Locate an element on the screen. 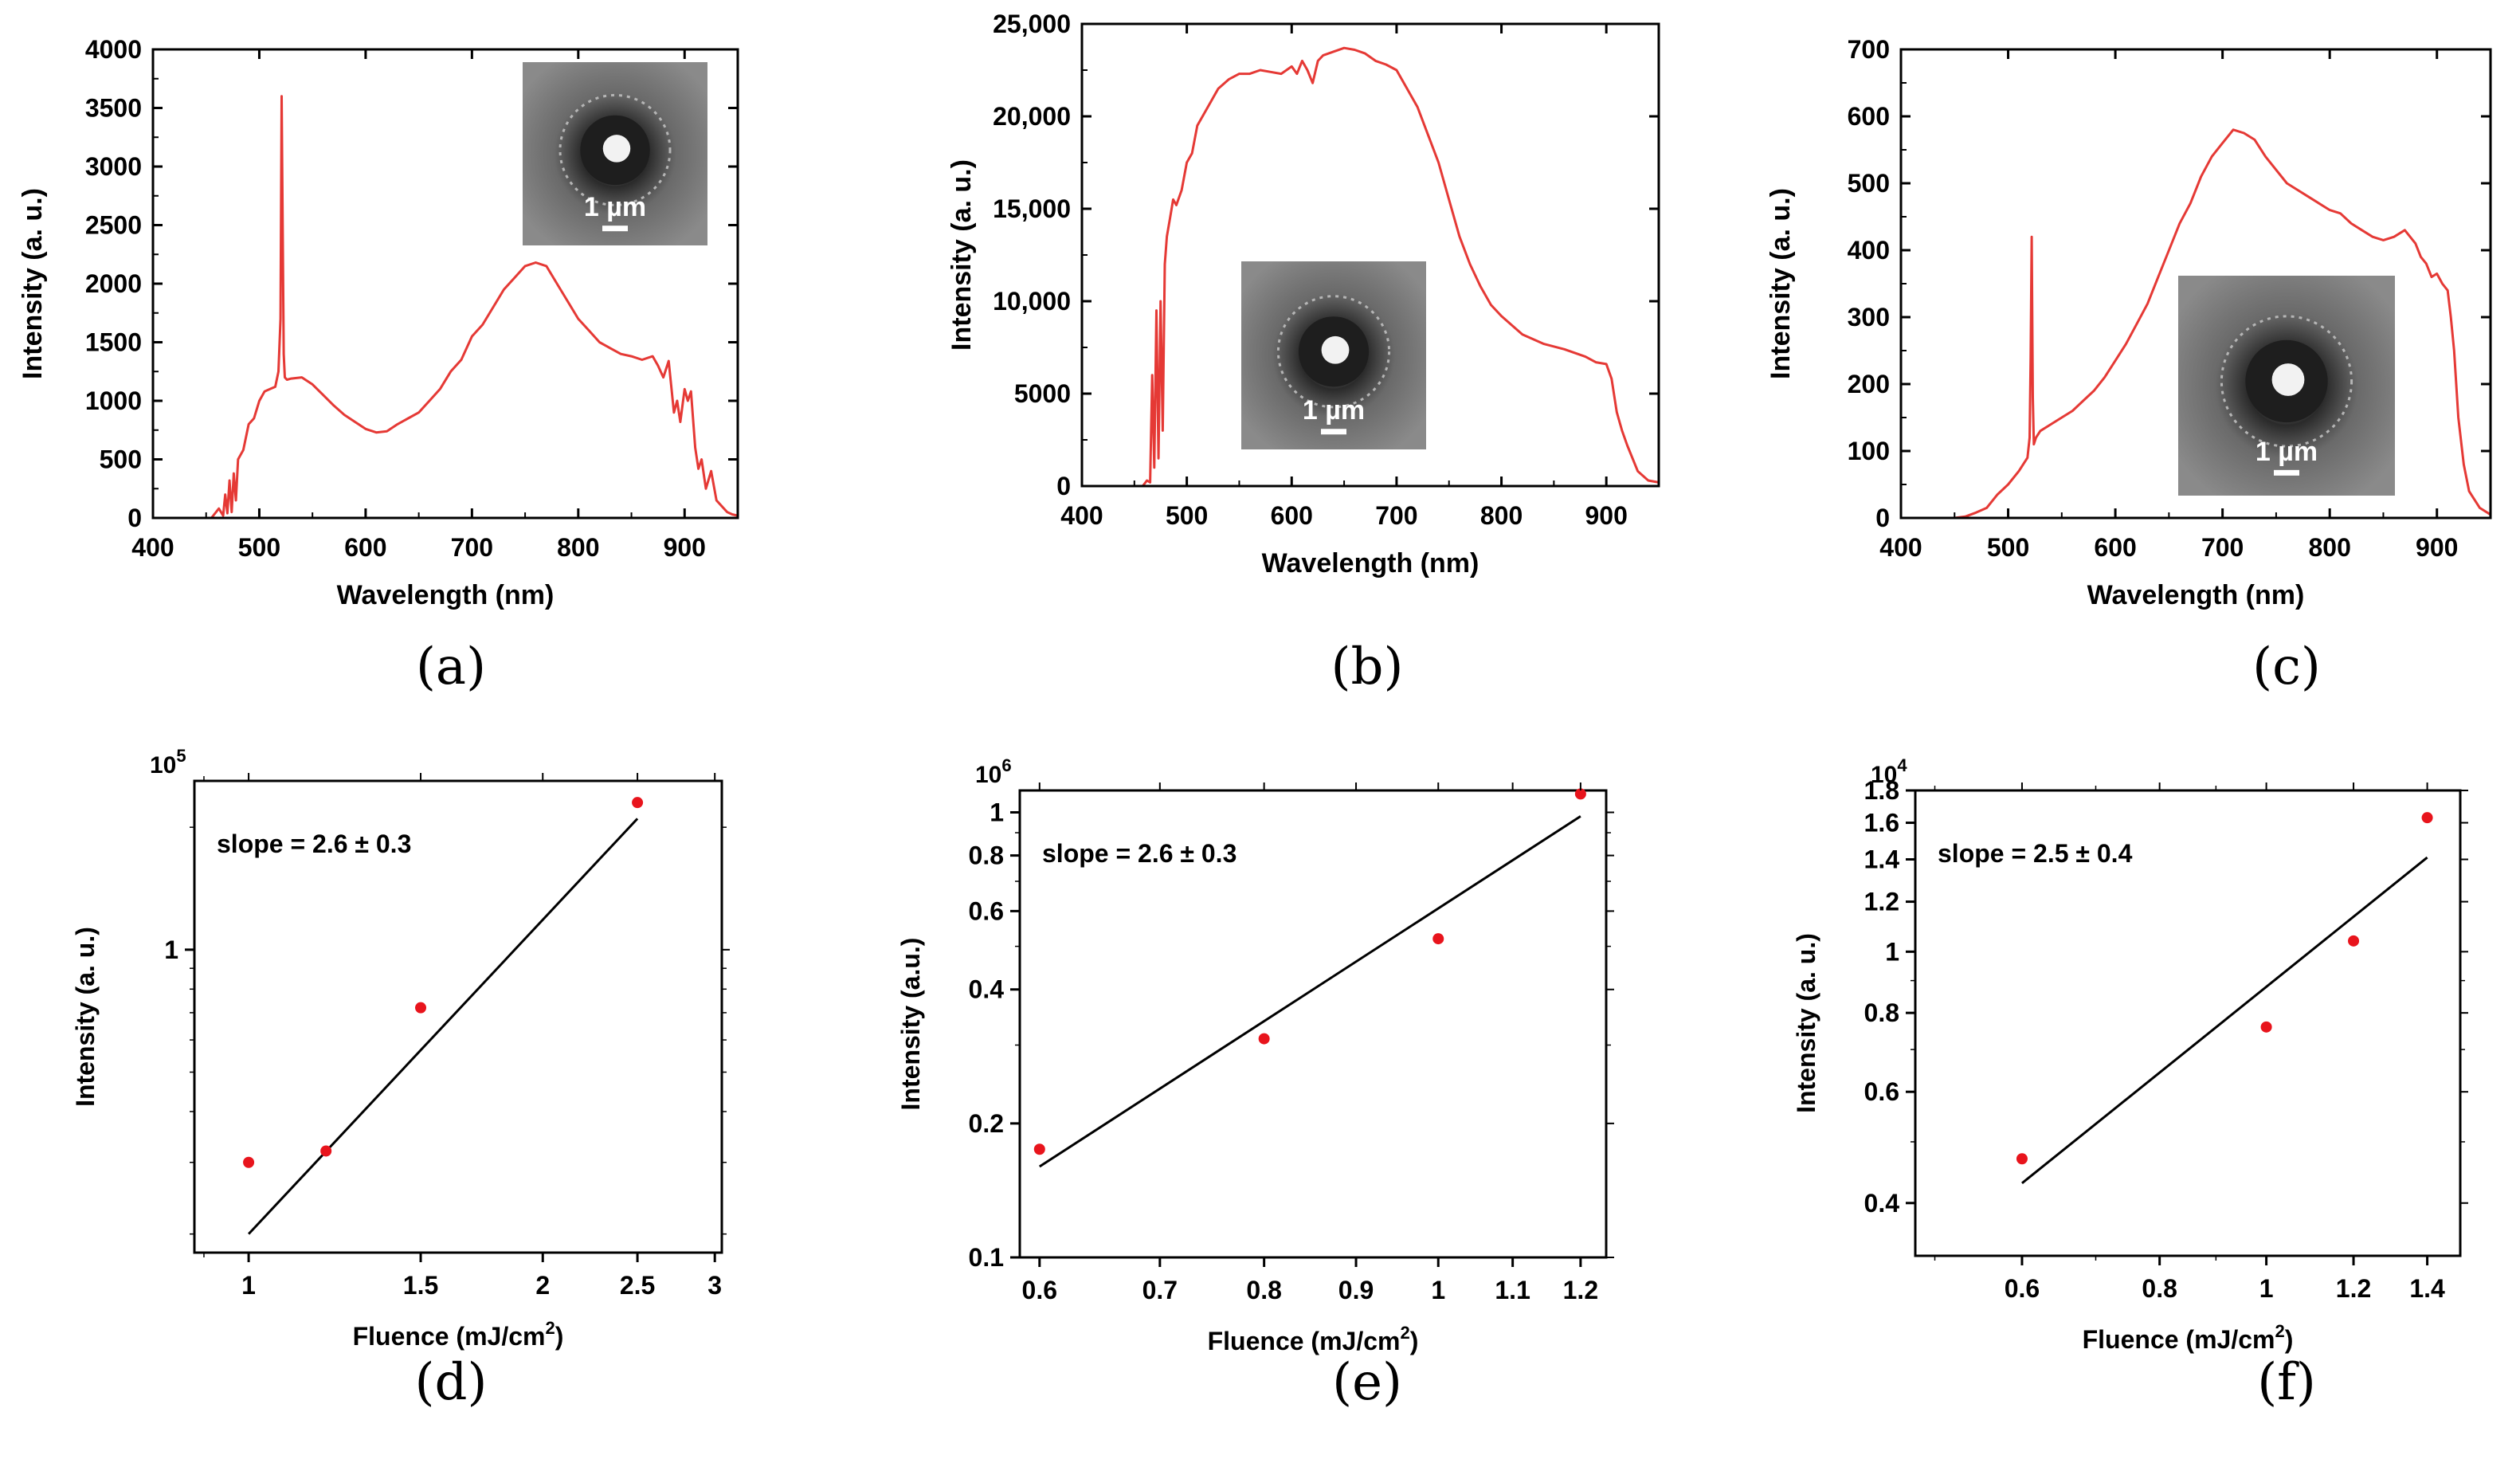 This screenshot has width=2520, height=1459. x-tick-label: 400 is located at coordinates (1081, 515).